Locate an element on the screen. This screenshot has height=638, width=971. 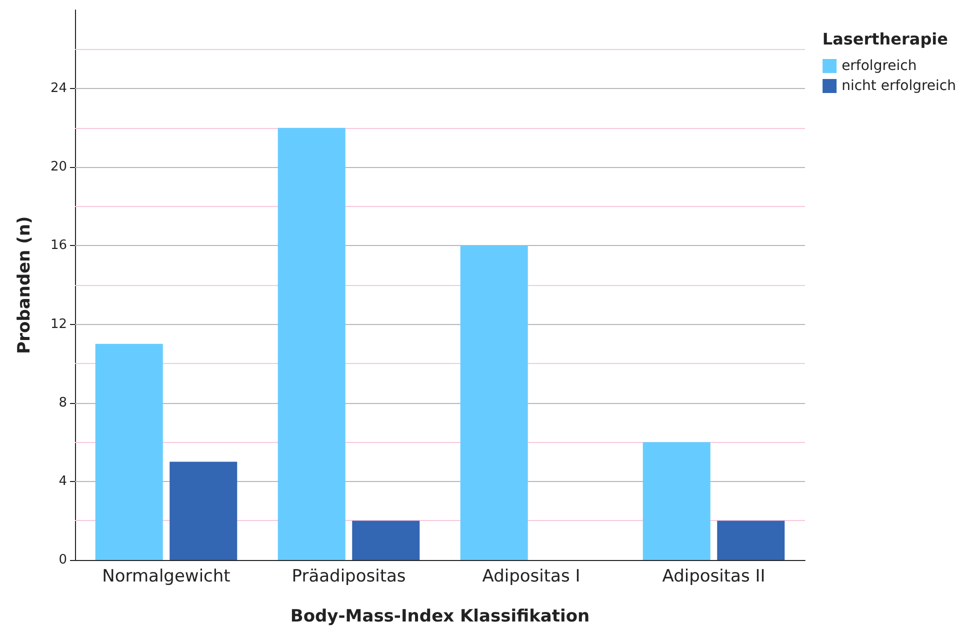
y-axis-title: Probanden (n) is located at coordinates (24, 285).